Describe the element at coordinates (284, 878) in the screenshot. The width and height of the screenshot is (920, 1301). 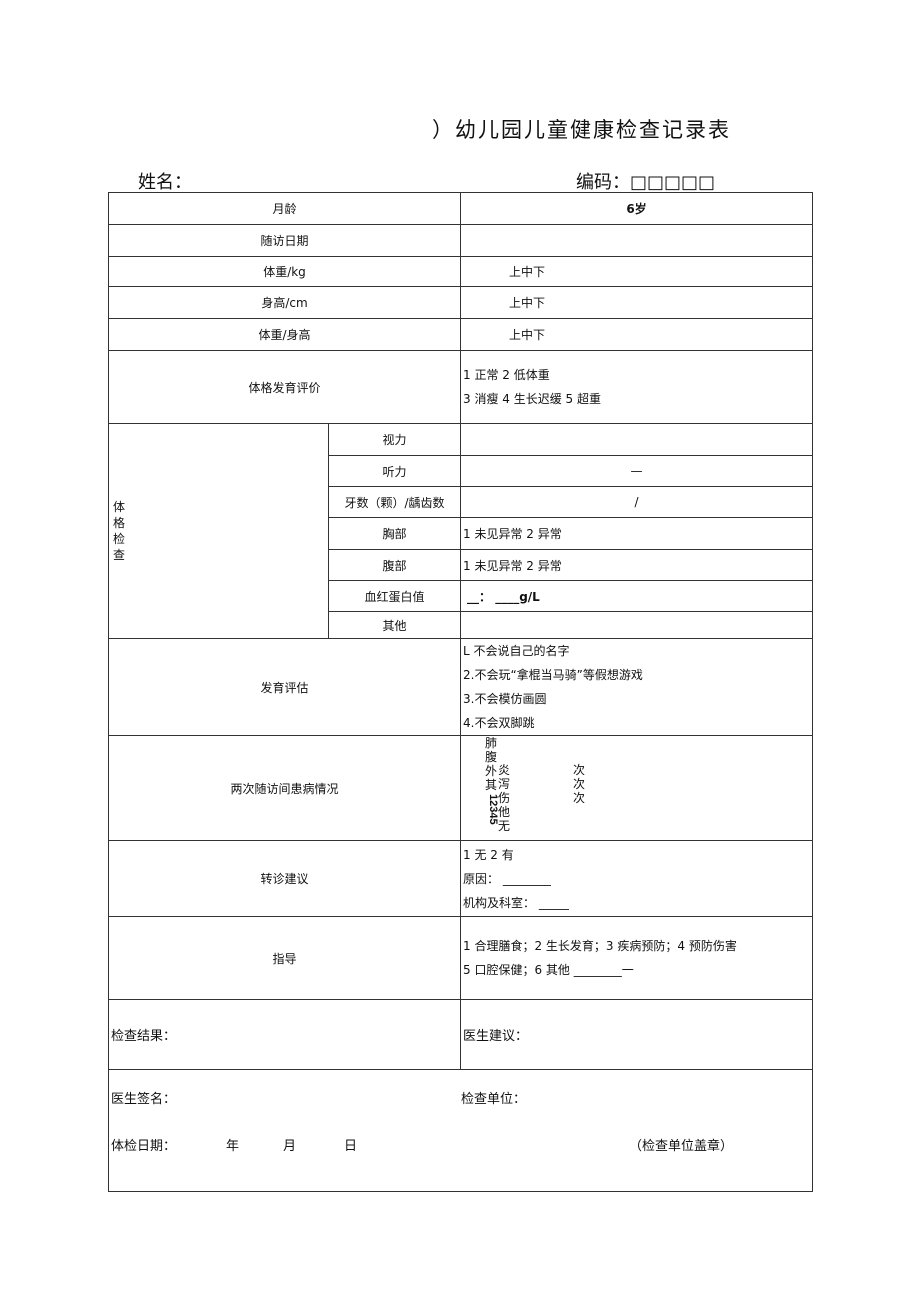
I see `referral-label: 转诊建议` at that location.